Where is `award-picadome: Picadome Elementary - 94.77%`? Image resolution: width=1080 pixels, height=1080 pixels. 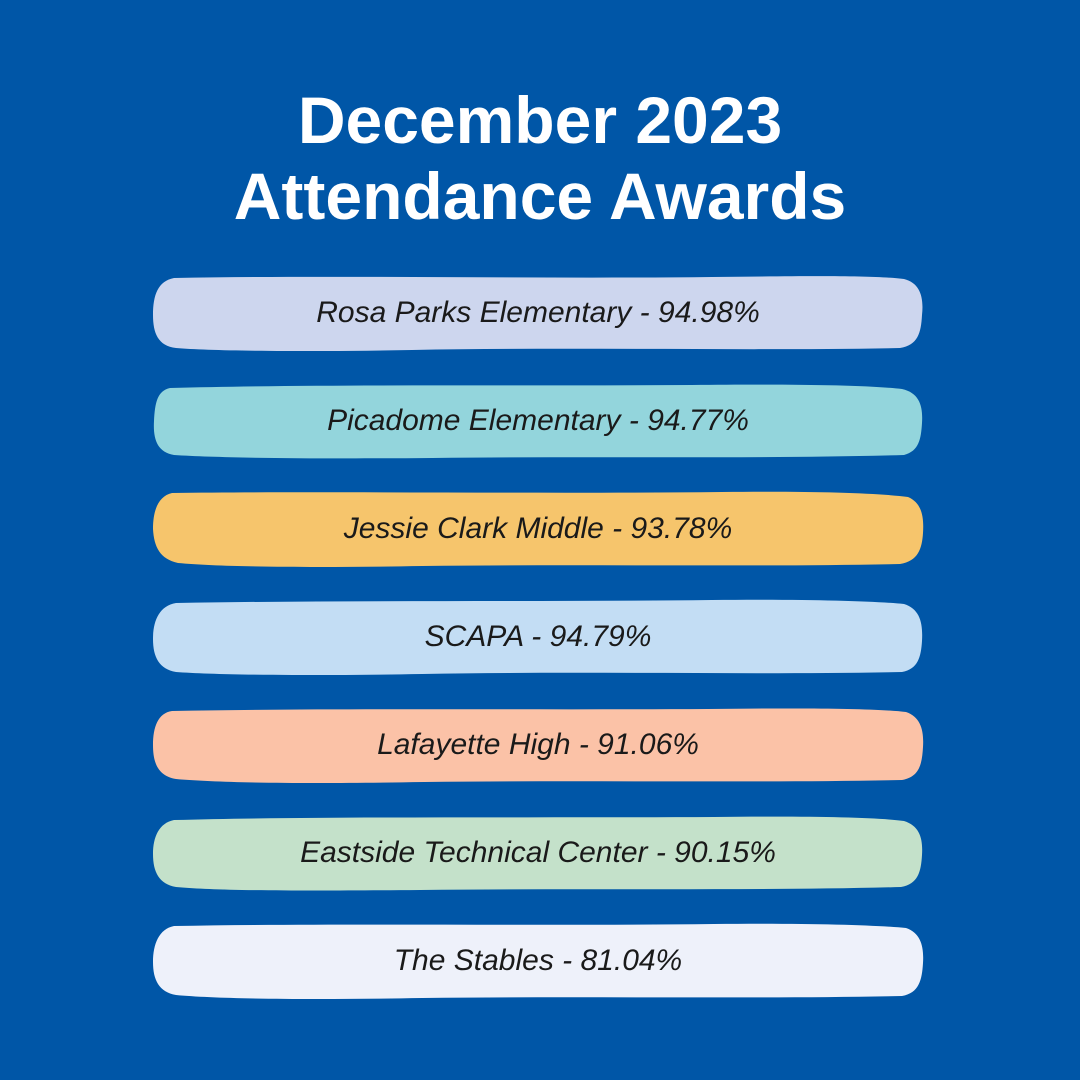
award-picadome: Picadome Elementary - 94.77% is located at coordinates (538, 421).